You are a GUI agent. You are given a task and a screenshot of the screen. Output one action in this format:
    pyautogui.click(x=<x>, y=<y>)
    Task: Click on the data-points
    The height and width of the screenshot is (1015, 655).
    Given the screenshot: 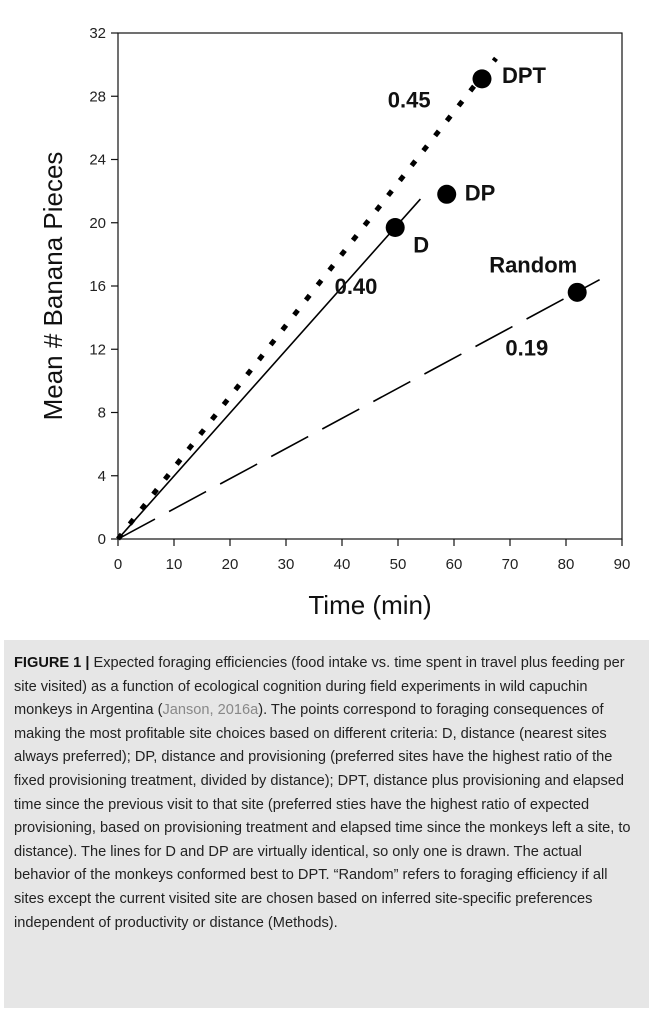 What is the action you would take?
    pyautogui.click(x=486, y=185)
    